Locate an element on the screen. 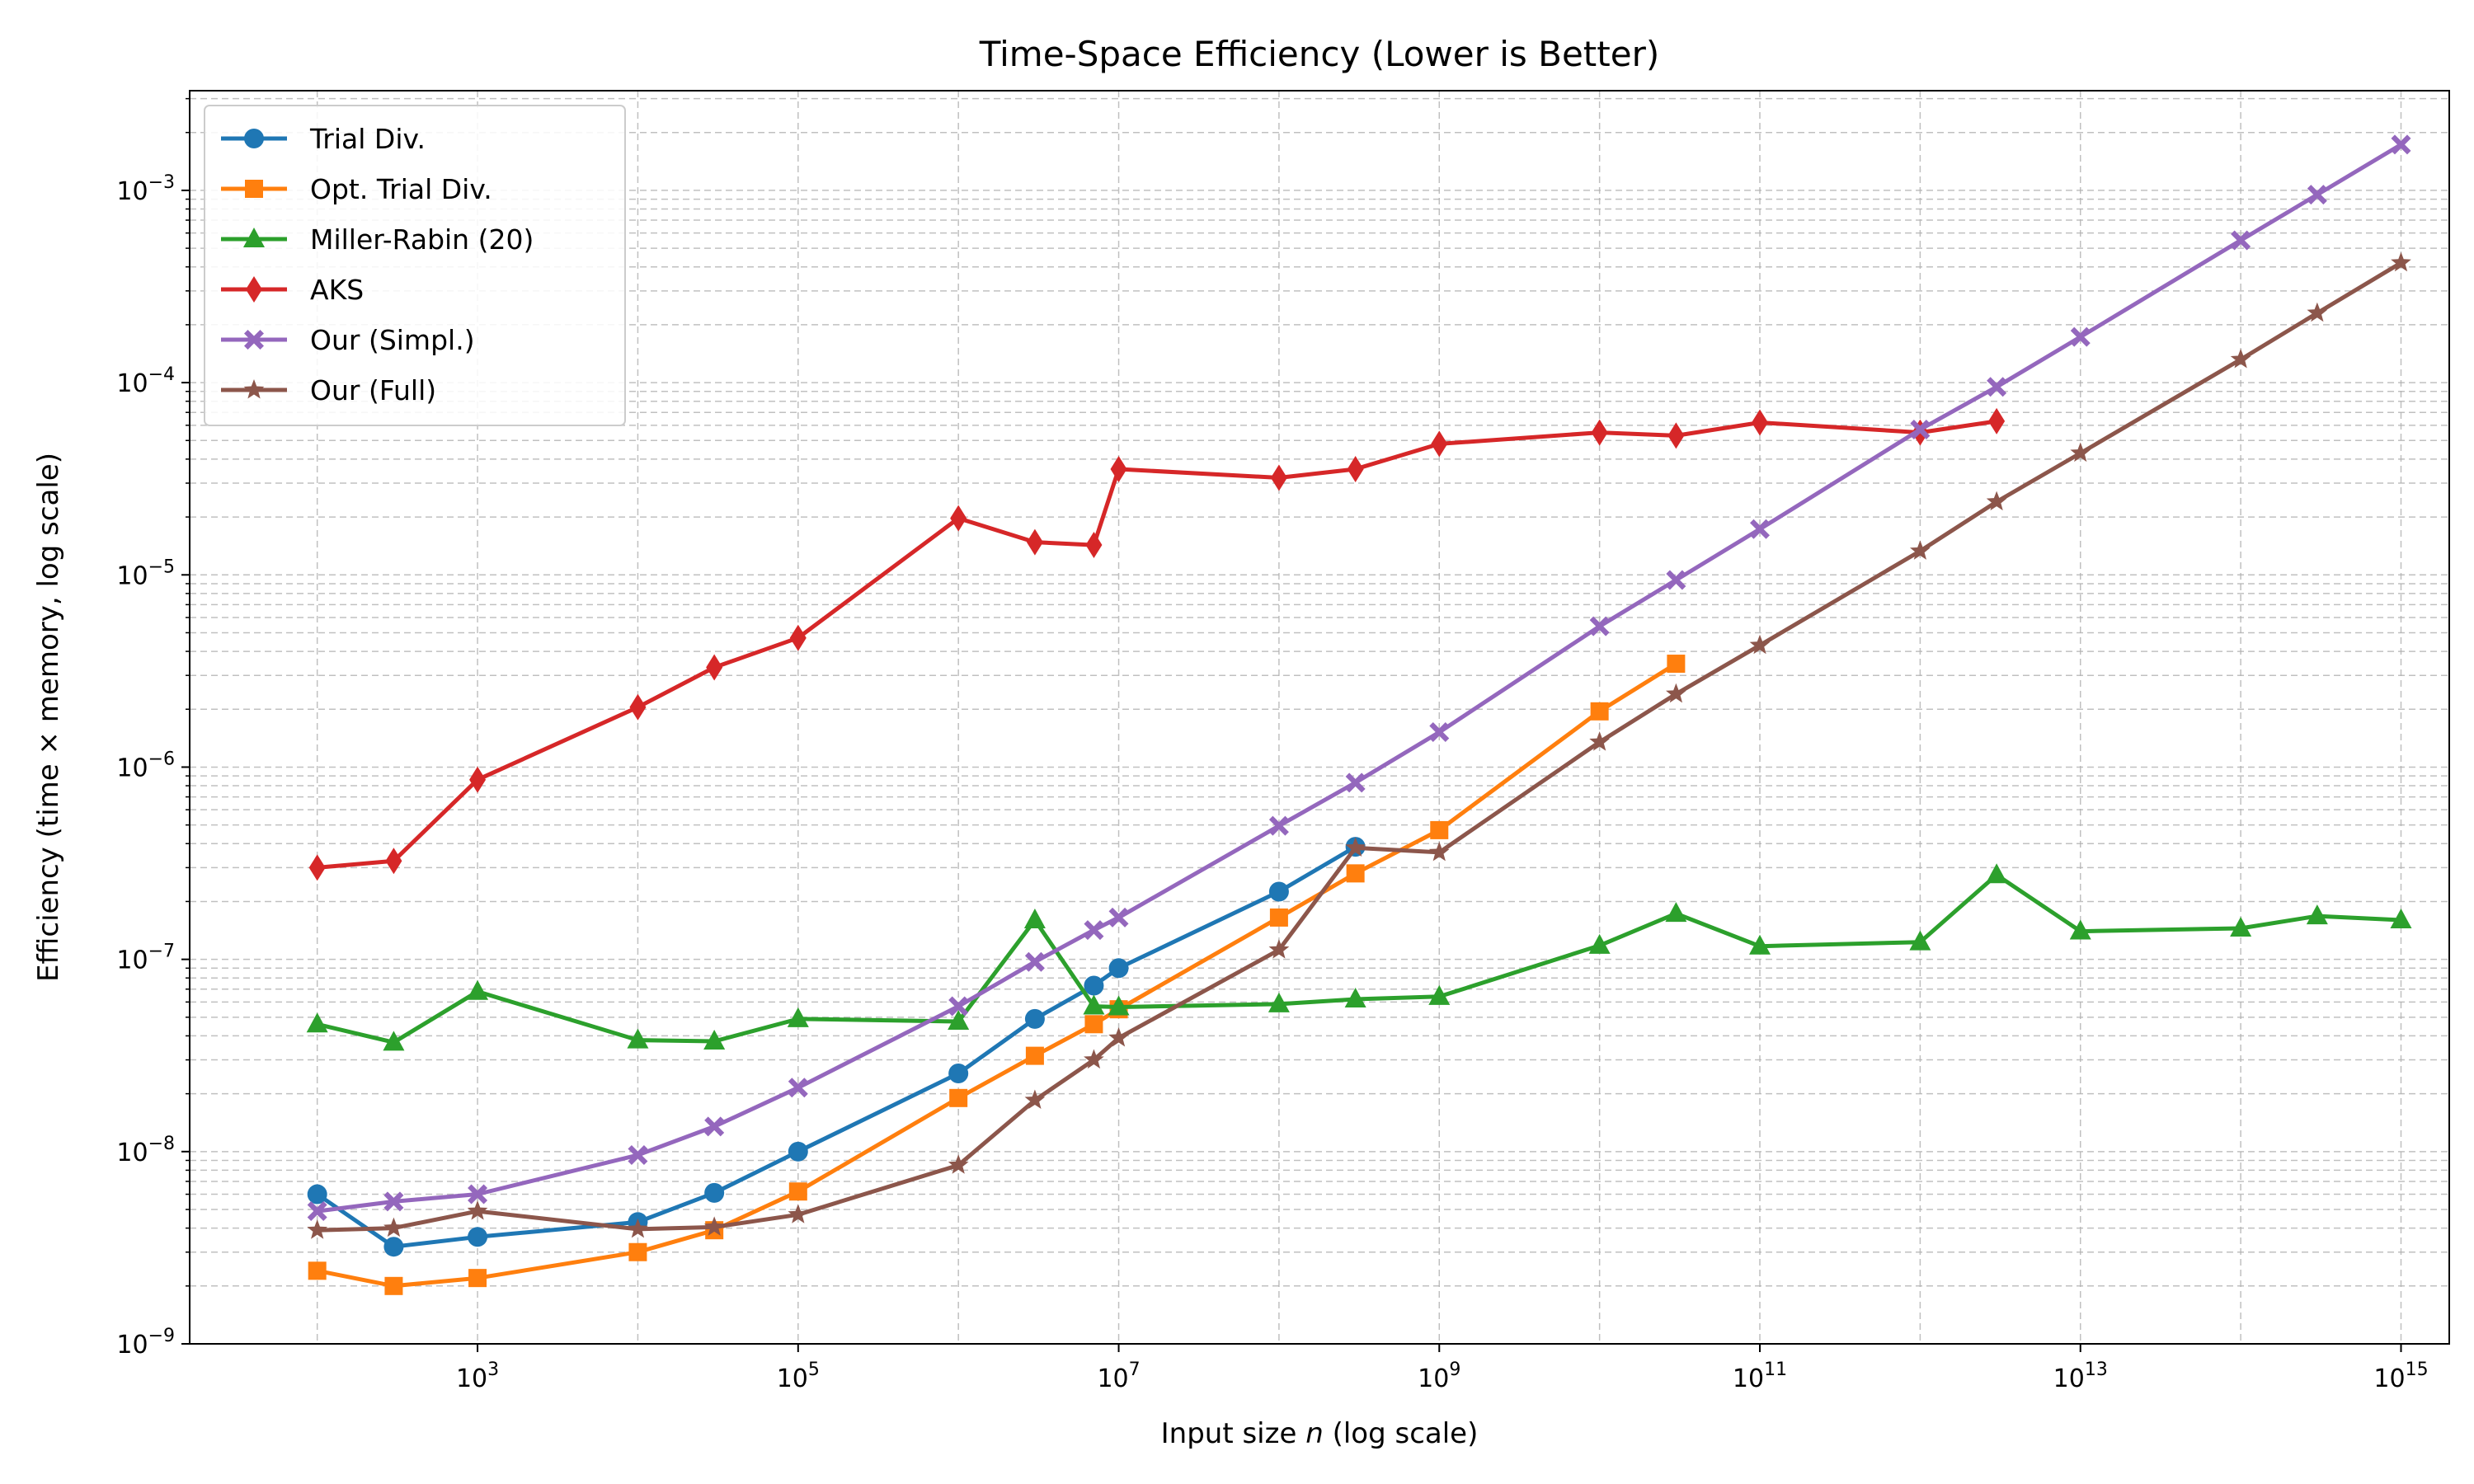  legend-box is located at coordinates (415, 265).